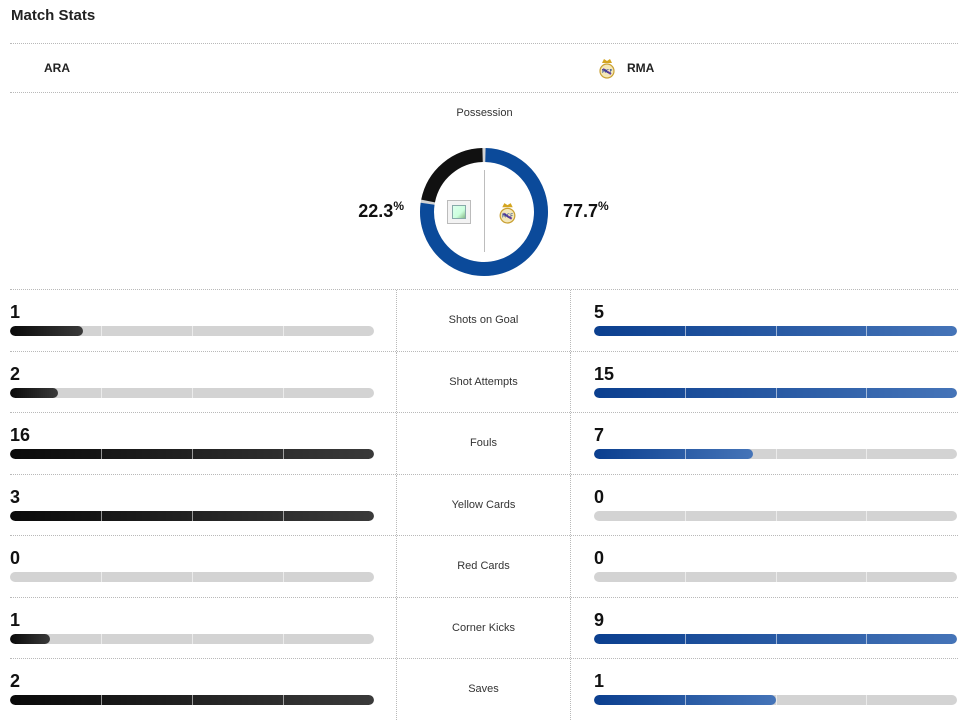 This screenshot has height=720, width=969. I want to click on possession-arc-away, so click(484, 212).